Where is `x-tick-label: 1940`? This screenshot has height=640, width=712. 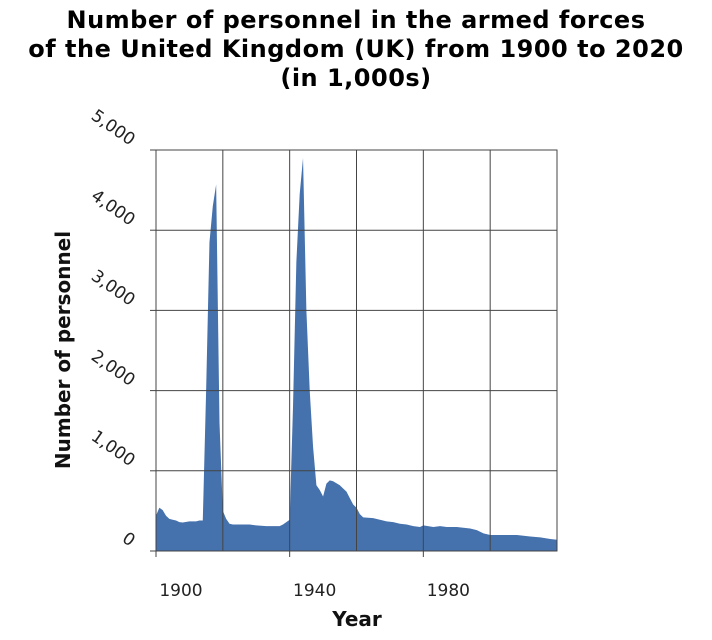 x-tick-label: 1940 is located at coordinates (314, 591).